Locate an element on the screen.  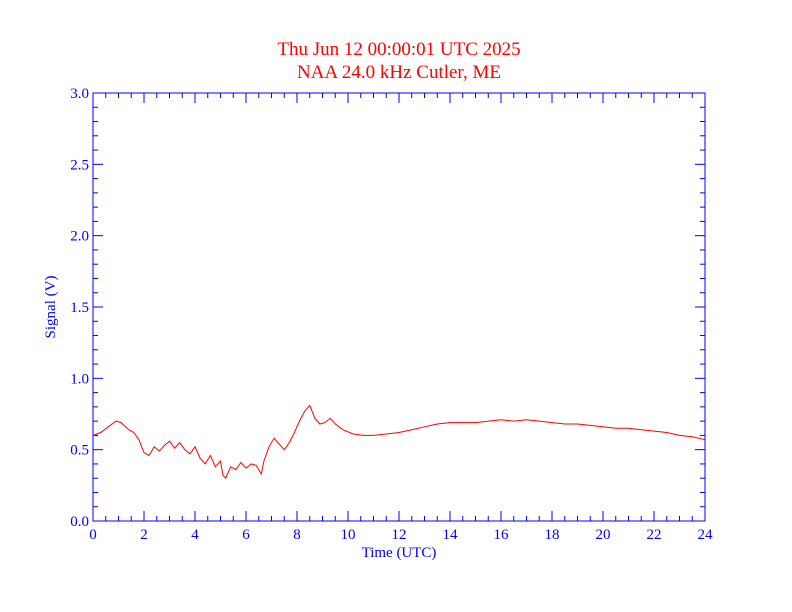
y-tick-labels: 0.0 0.5 1.0 1.5 2.0 2.5 3.0 is located at coordinates (79, 308).